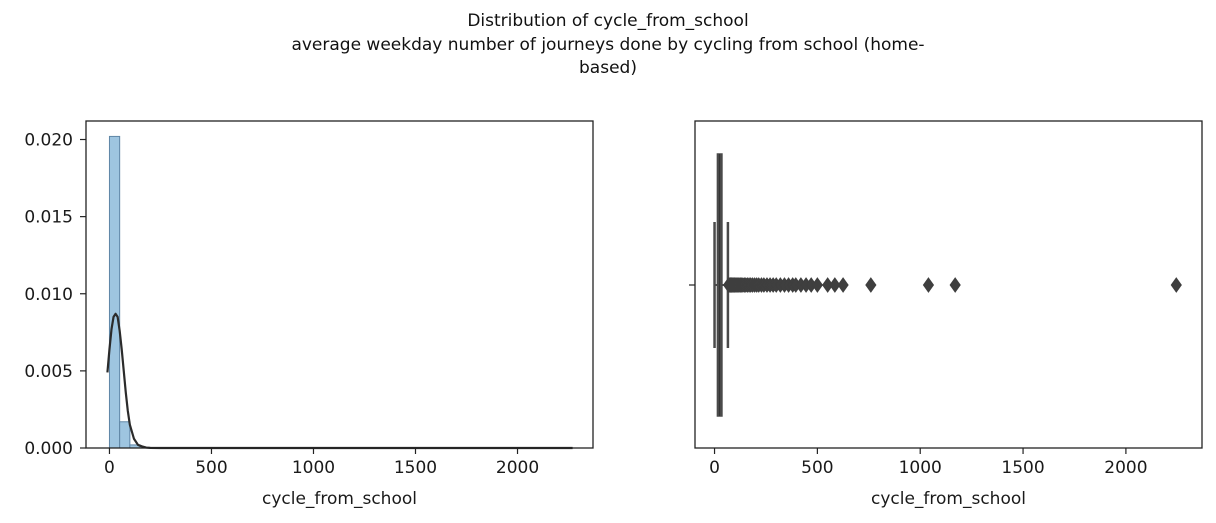  I want to click on left-xtick-label-0: 0, so click(109, 468).